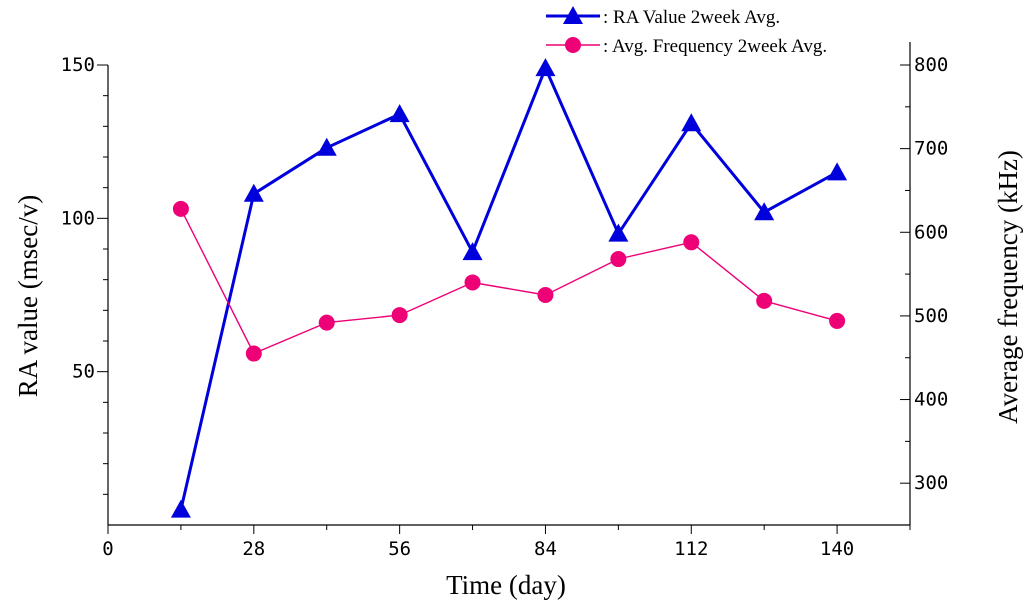  What do you see at coordinates (399, 549) in the screenshot?
I see `x-tick-label: 56` at bounding box center [399, 549].